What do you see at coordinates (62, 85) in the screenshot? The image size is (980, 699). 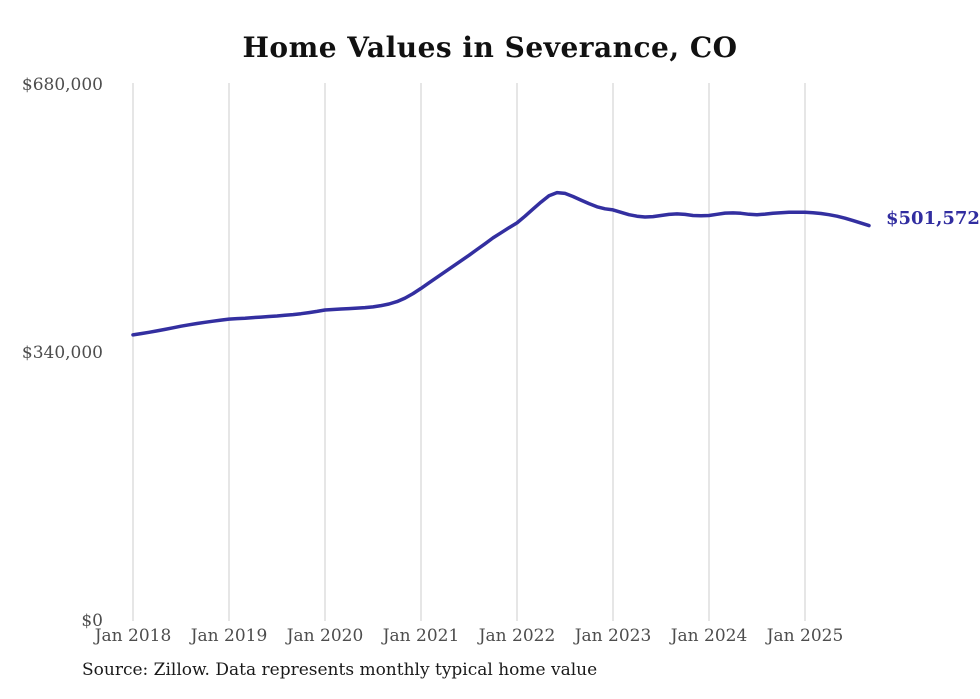 I see `y-axis-label-680000: $680,000` at bounding box center [62, 85].